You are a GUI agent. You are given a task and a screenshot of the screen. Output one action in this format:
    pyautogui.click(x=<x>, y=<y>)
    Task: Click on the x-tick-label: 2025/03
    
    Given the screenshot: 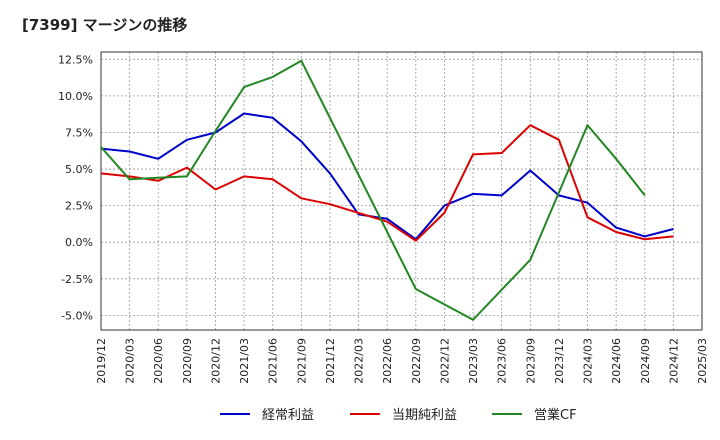 What is the action you would take?
    pyautogui.click(x=702, y=361)
    